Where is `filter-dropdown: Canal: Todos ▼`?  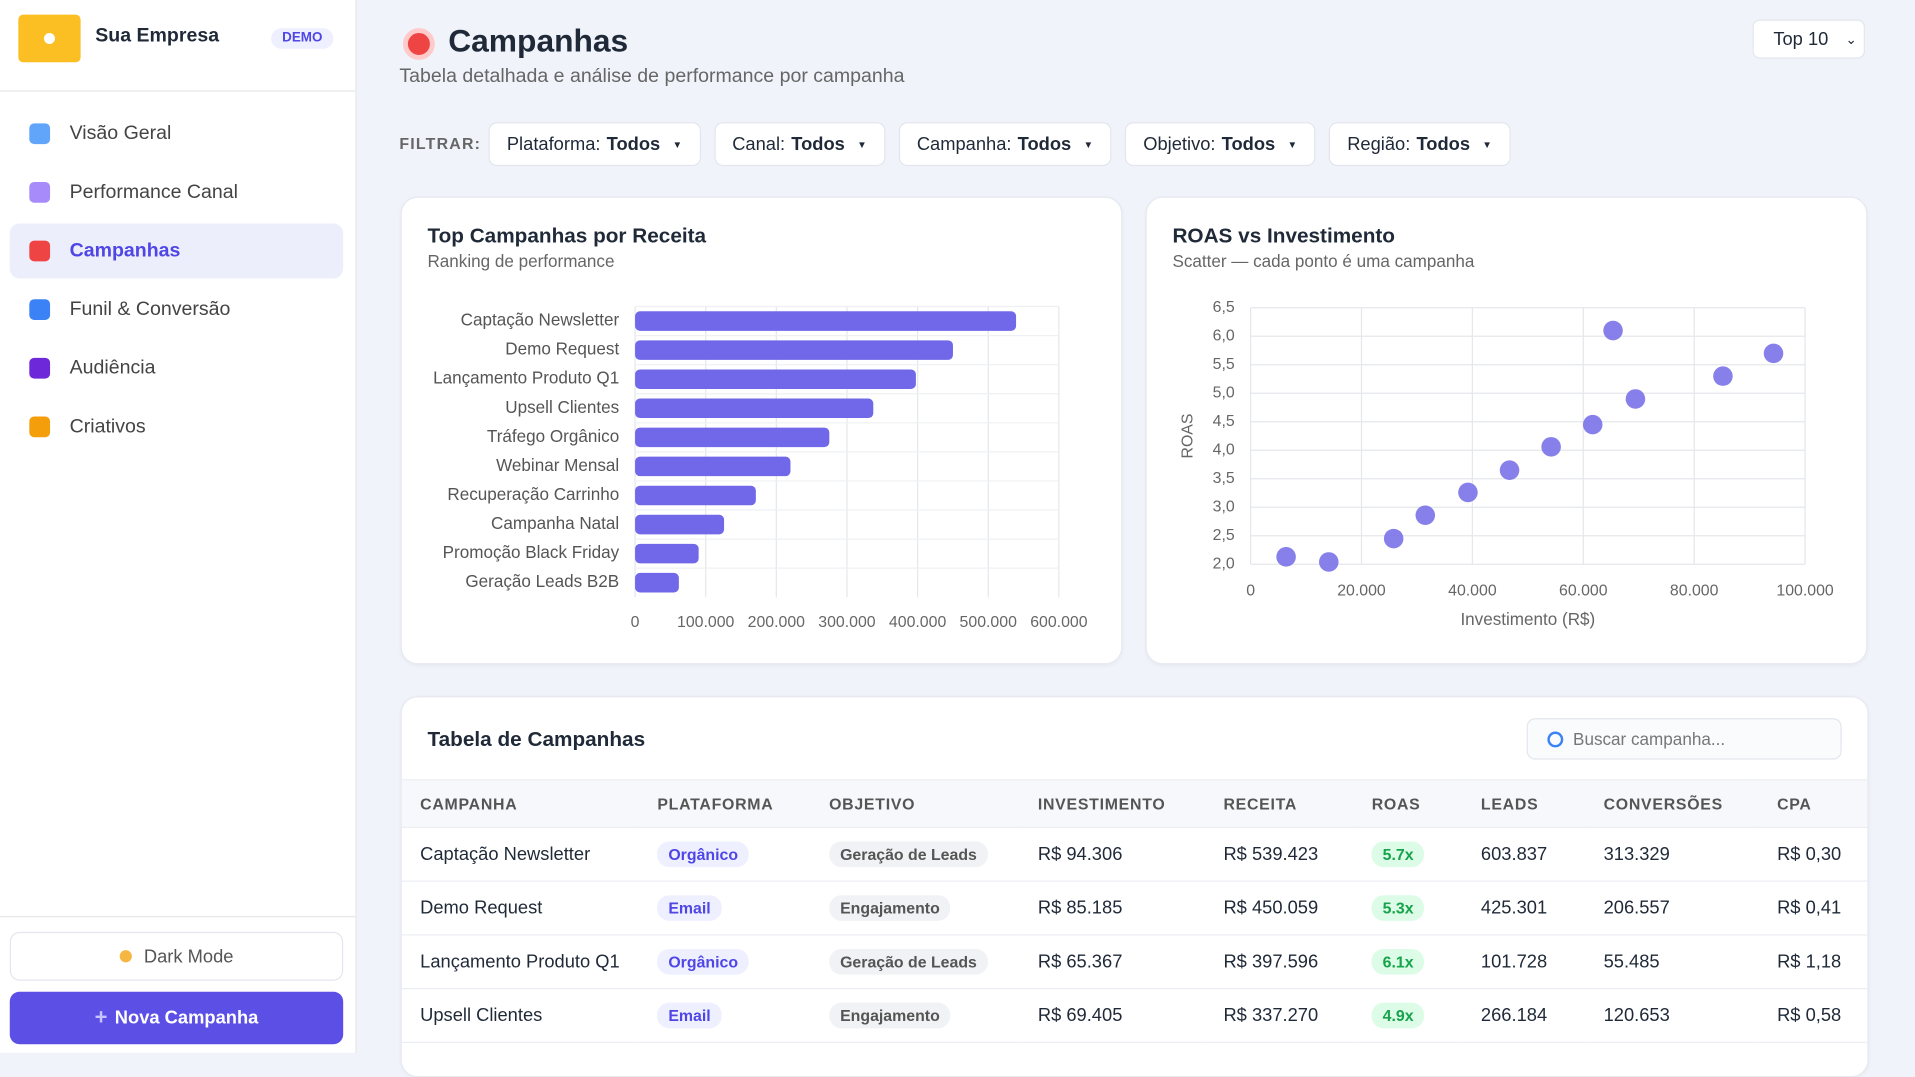 filter-dropdown: Canal: Todos ▼ is located at coordinates (799, 144).